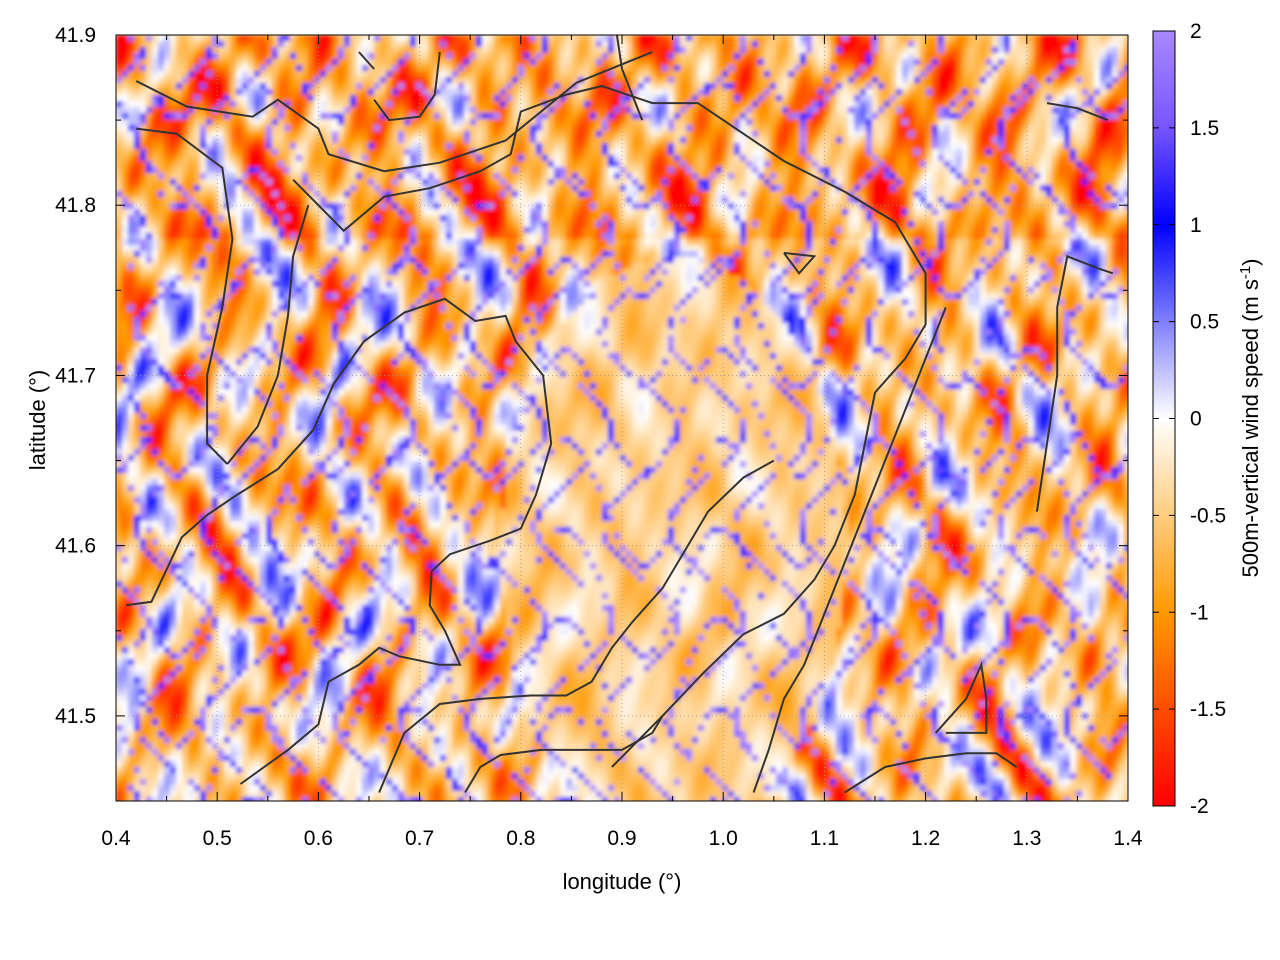 The width and height of the screenshot is (1280, 960). Describe the element at coordinates (75, 205) in the screenshot. I see `y-tick-label: 41.8` at that location.